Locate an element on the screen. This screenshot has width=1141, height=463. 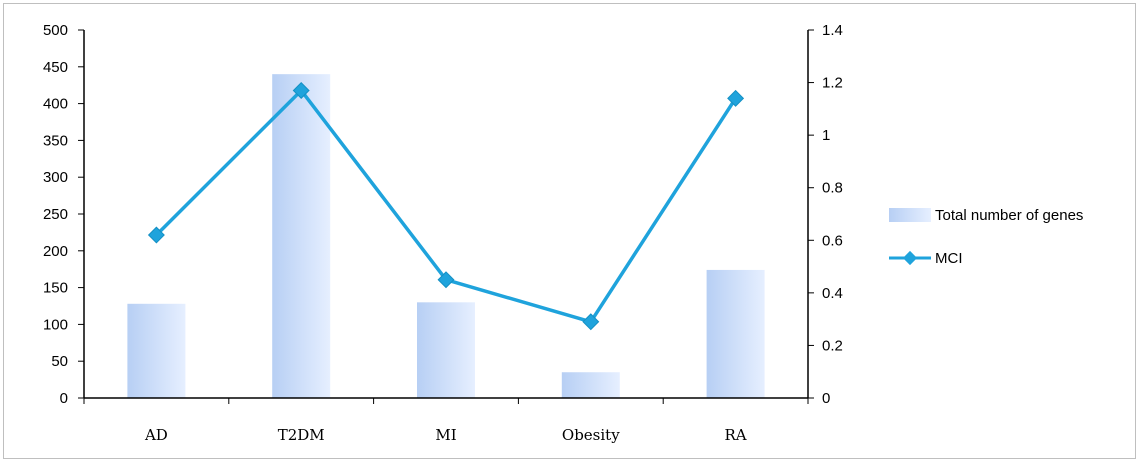
right-tick-label: 0.8 is located at coordinates (832, 188).